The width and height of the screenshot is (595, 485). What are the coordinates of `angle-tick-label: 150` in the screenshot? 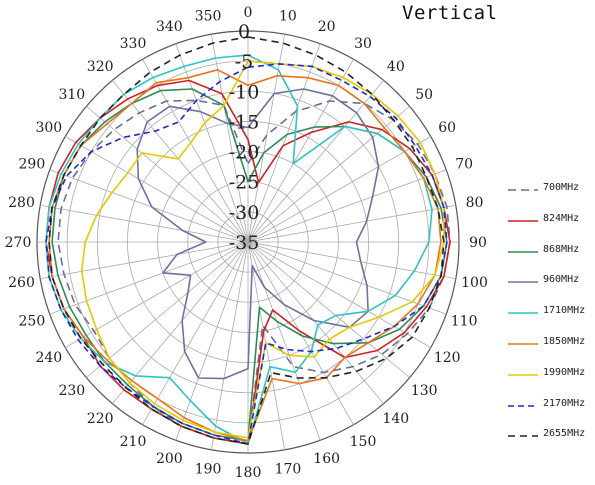 It's located at (363, 442).